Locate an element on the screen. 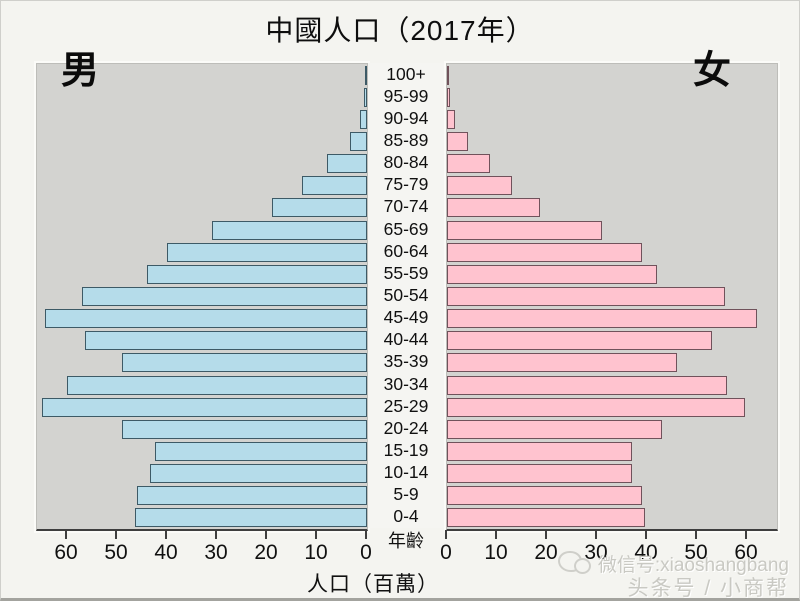 Image resolution: width=800 pixels, height=601 pixels. age-label-85-89: 85-89 is located at coordinates (406, 139).